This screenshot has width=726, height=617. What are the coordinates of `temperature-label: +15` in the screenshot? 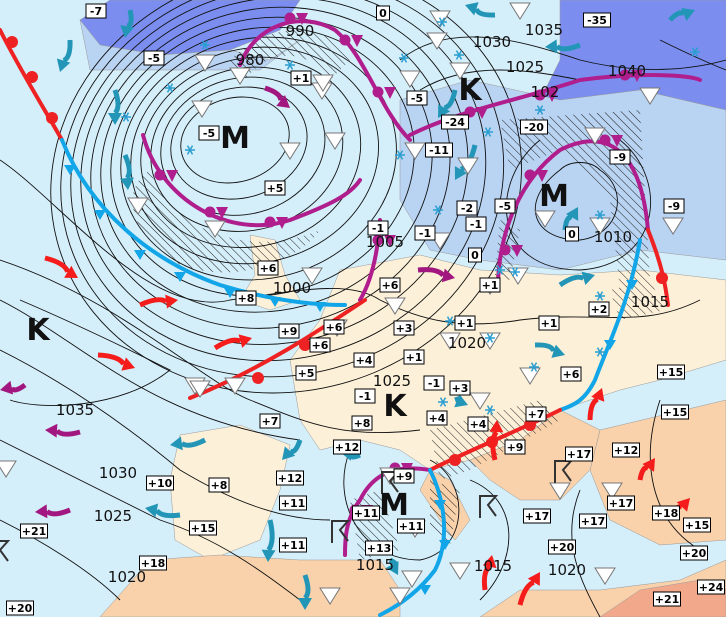 It's located at (671, 372).